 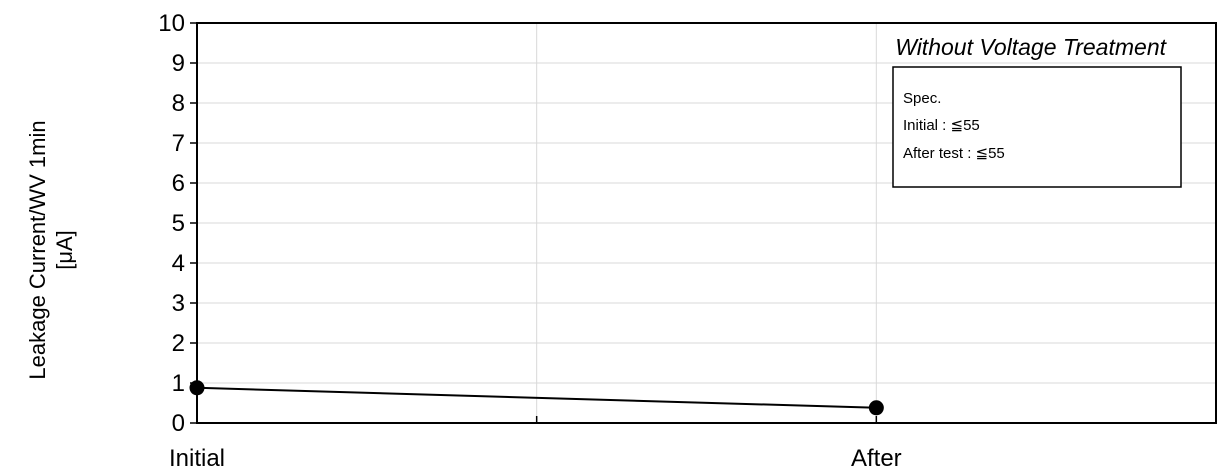 What do you see at coordinates (178, 143) in the screenshot?
I see `y-tick-label: 7` at bounding box center [178, 143].